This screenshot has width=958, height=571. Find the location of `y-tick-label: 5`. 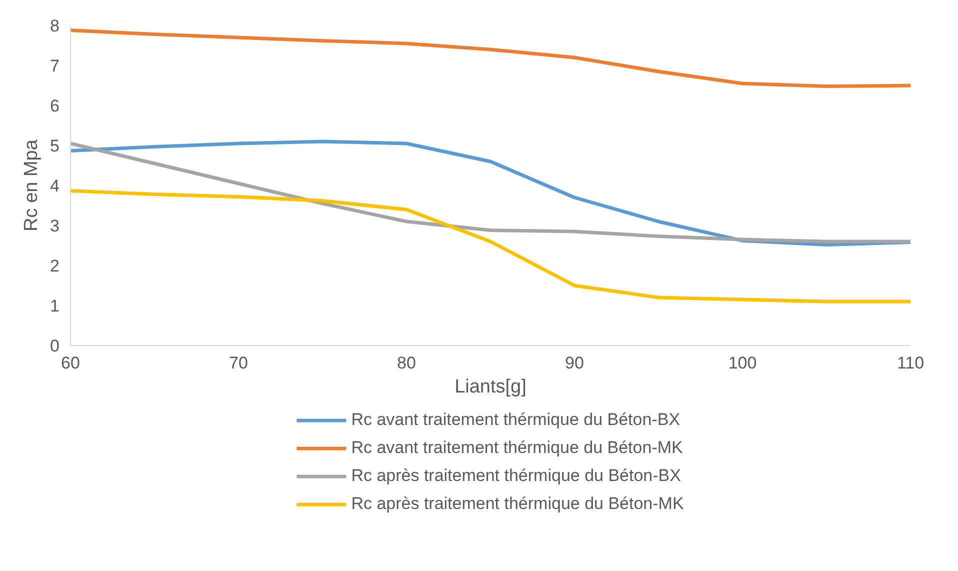

y-tick-label: 5 is located at coordinates (55, 146).